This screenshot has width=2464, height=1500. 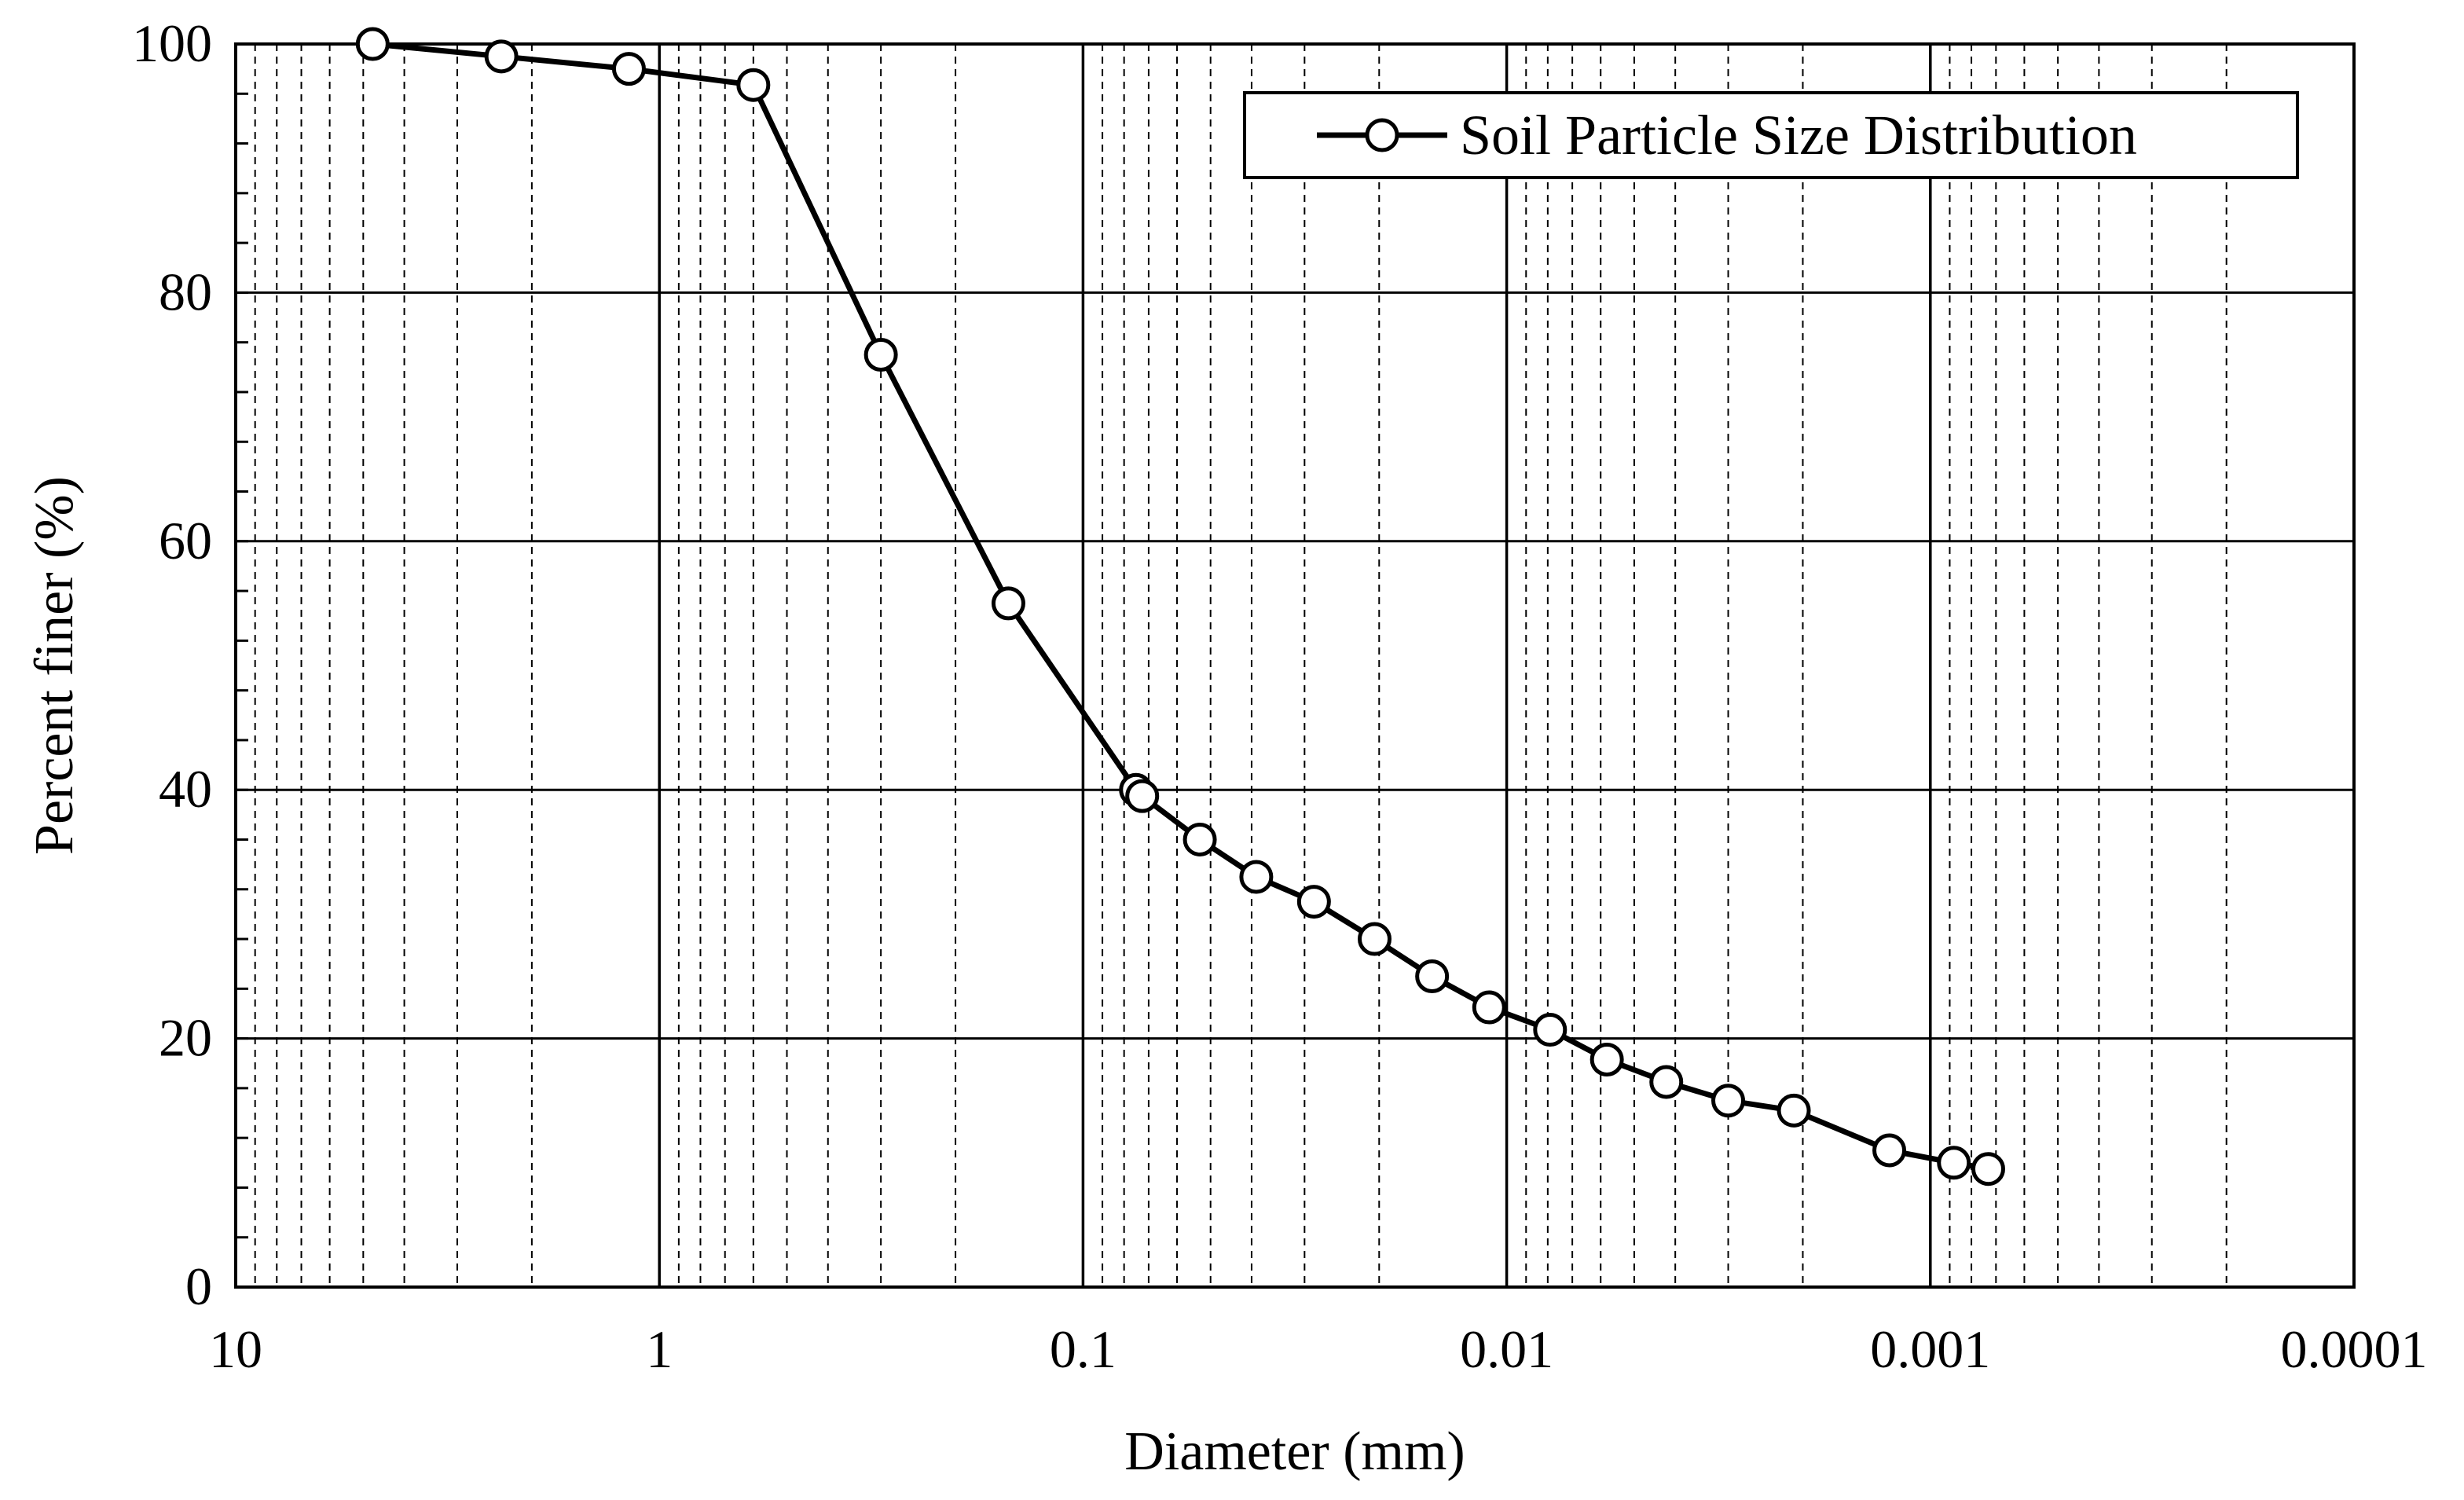 What do you see at coordinates (235, 1349) in the screenshot?
I see `x-tick-label: 10` at bounding box center [235, 1349].